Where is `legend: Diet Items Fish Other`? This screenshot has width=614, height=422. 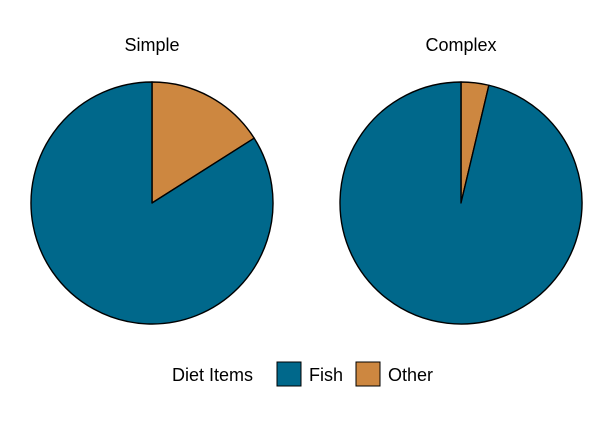
legend: Diet Items Fish Other is located at coordinates (302, 374).